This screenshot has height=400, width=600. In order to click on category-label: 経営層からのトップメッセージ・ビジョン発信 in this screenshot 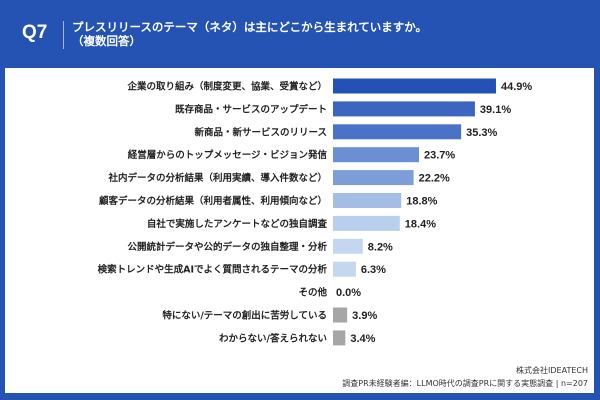, I will do `click(228, 155)`.